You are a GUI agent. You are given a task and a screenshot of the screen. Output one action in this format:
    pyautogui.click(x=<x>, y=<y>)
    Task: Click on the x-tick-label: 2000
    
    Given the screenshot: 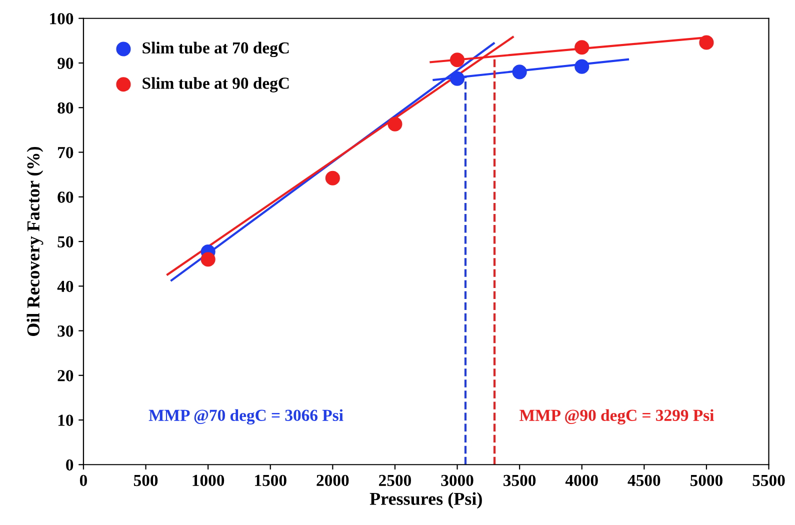 What is the action you would take?
    pyautogui.click(x=332, y=480)
    